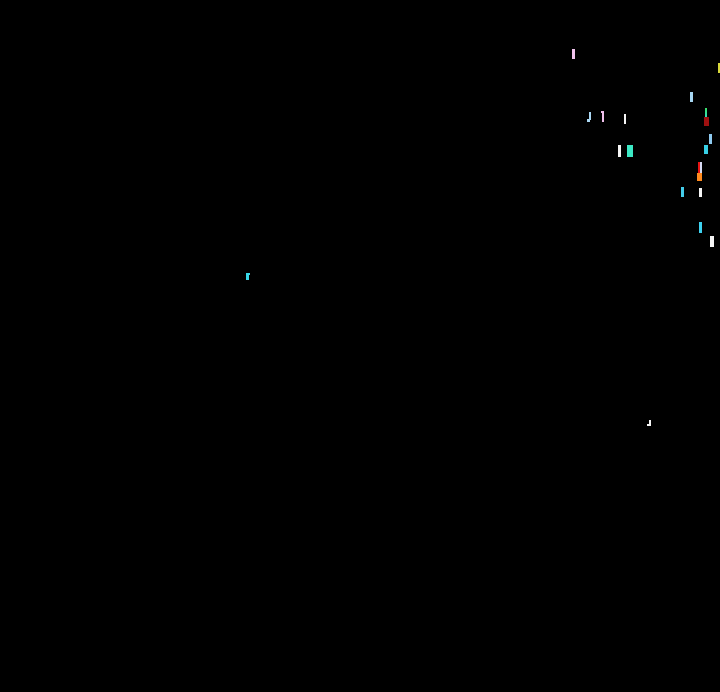 The height and width of the screenshot is (692, 720). I want to click on glyph-fragment-white-bar-c, so click(700, 192).